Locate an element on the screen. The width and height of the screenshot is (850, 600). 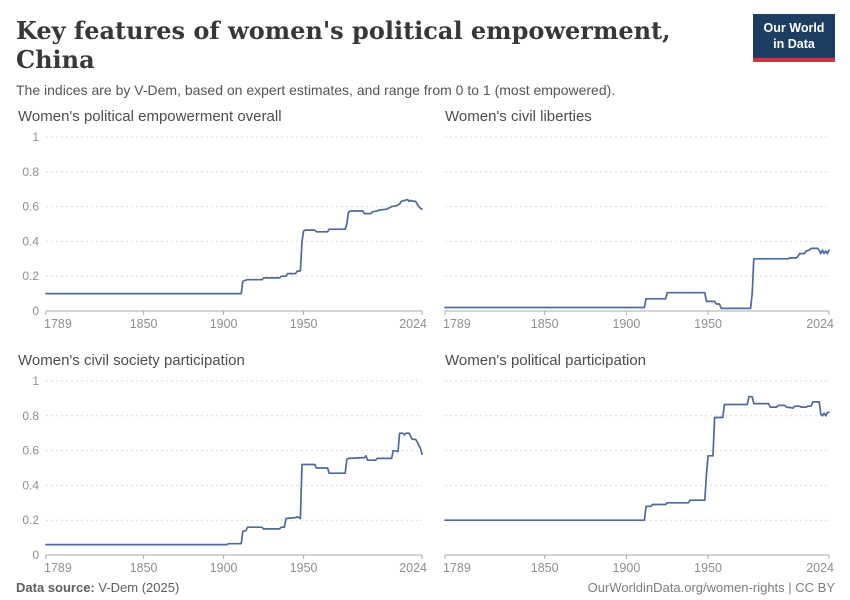
owid-logo: Our World in Data is located at coordinates (794, 38).